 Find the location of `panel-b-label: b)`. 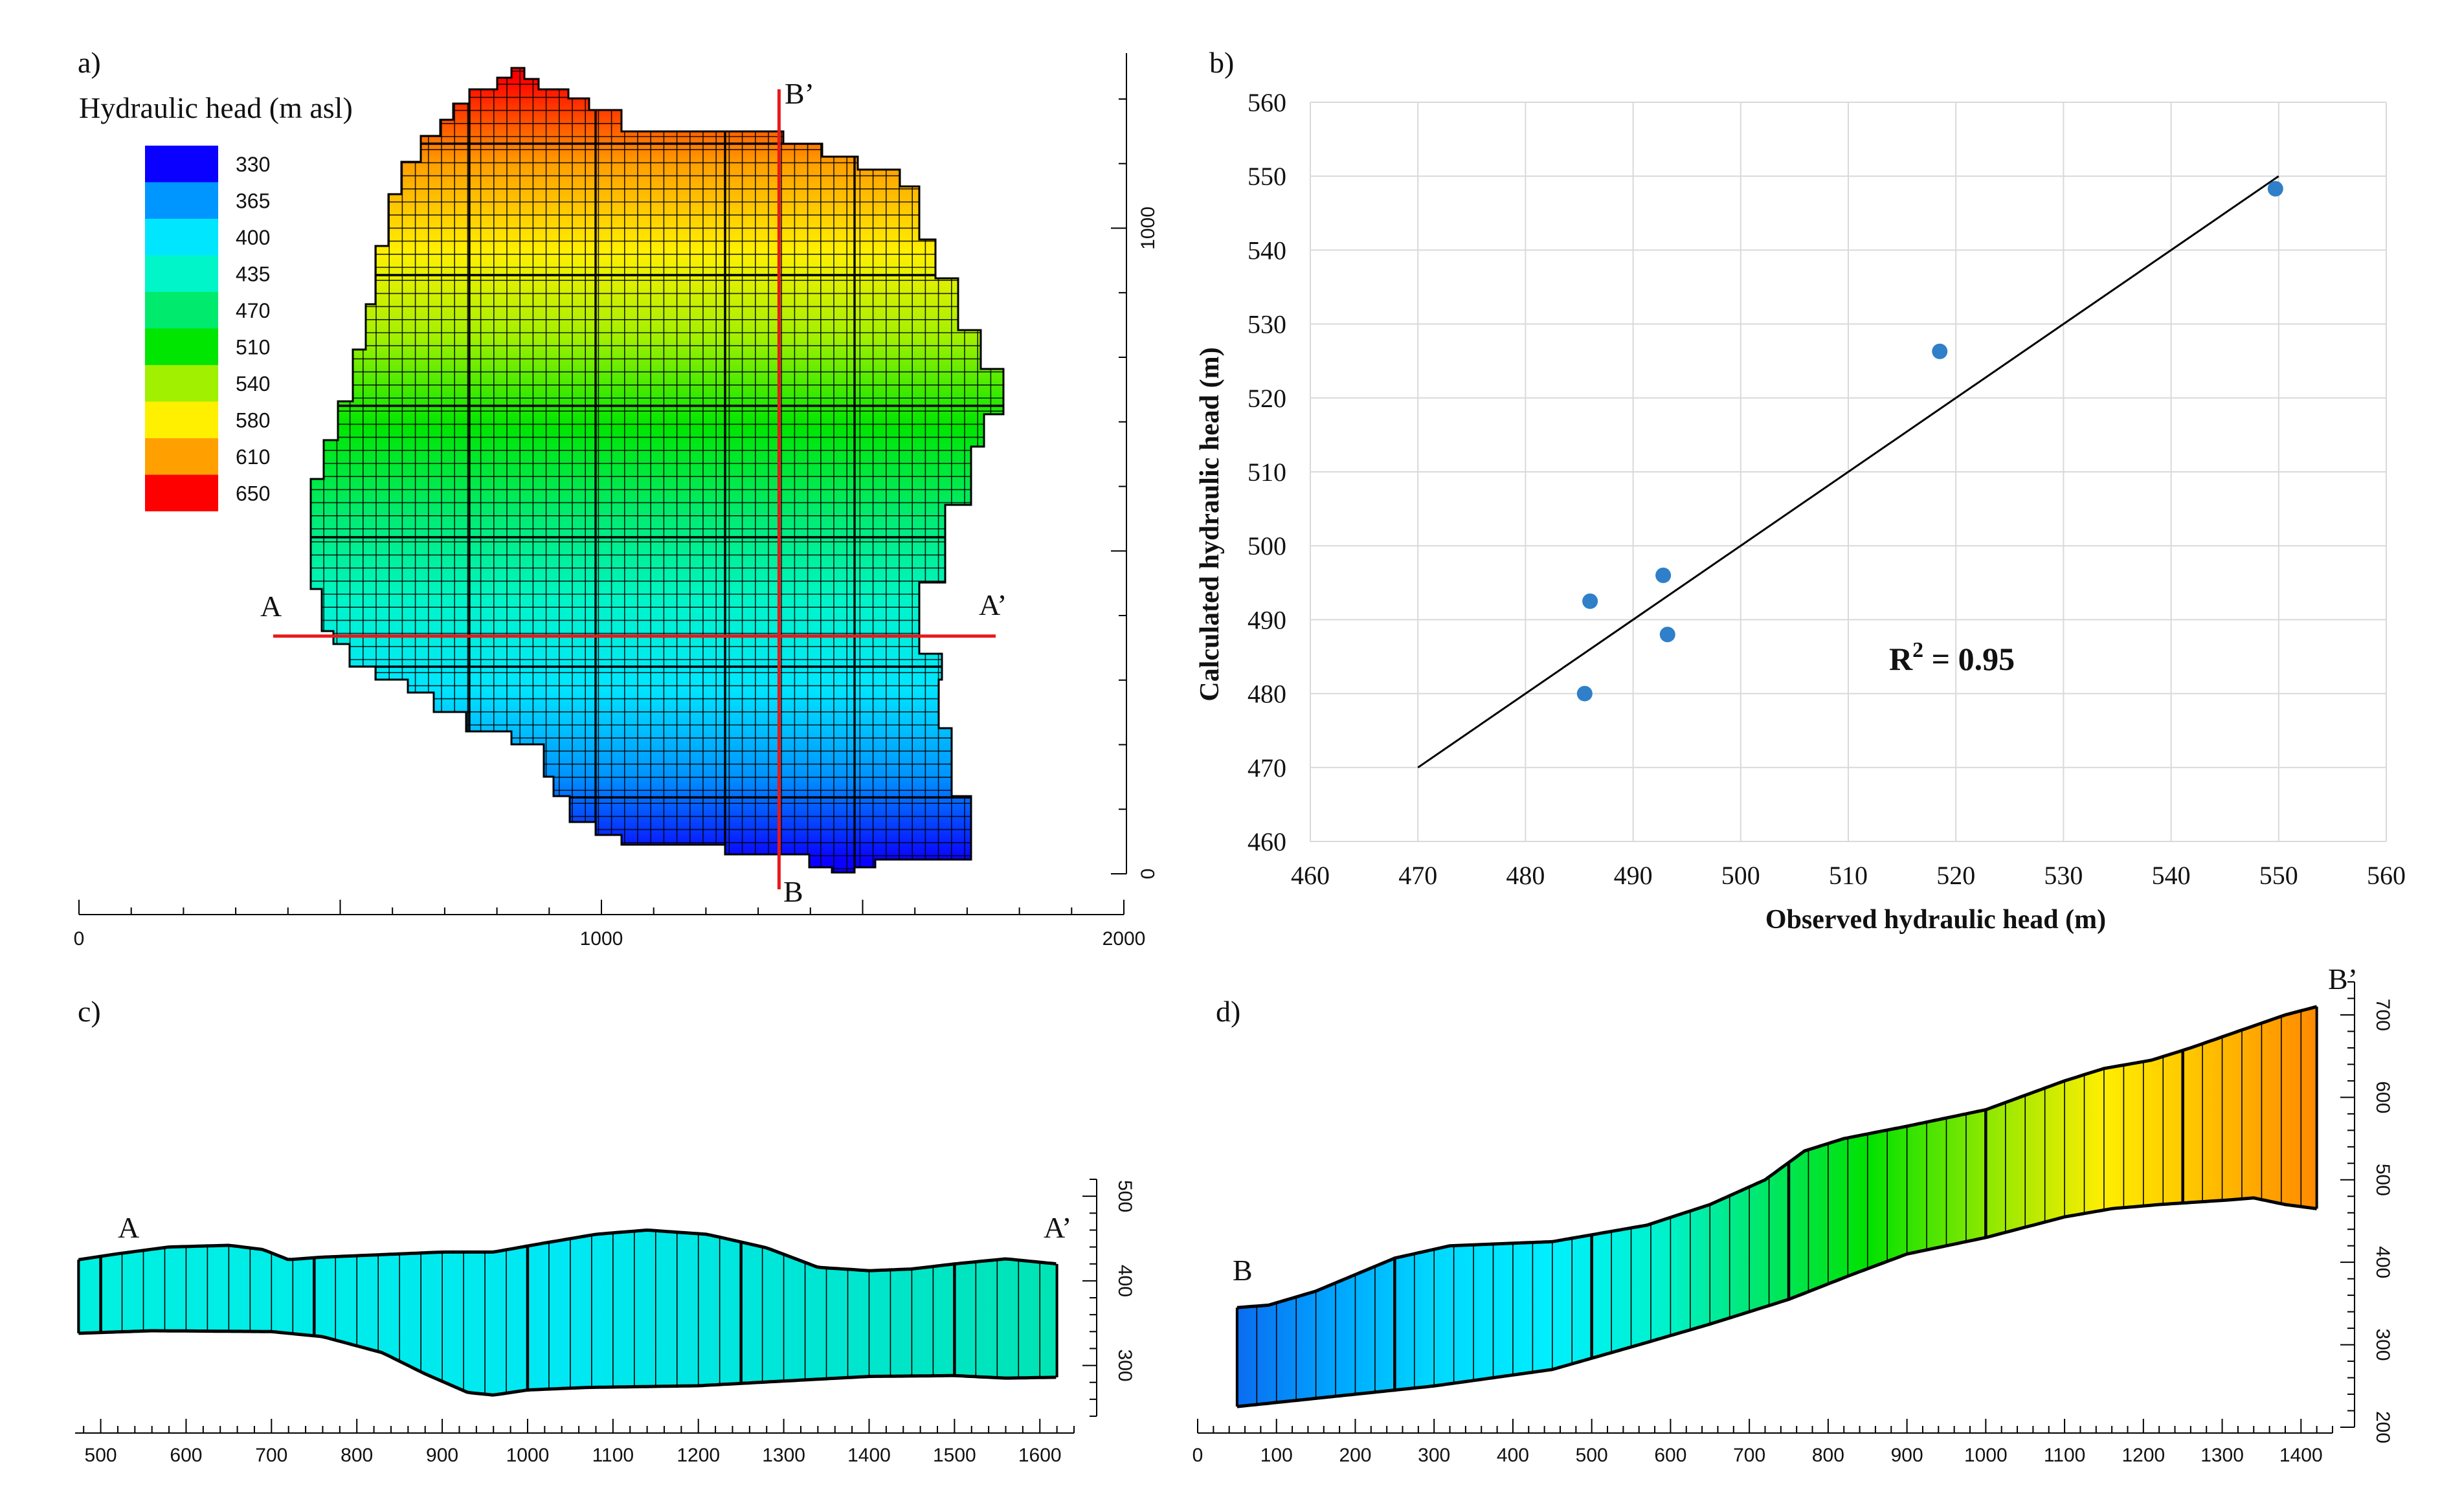

panel-b-label: b) is located at coordinates (1222, 62).